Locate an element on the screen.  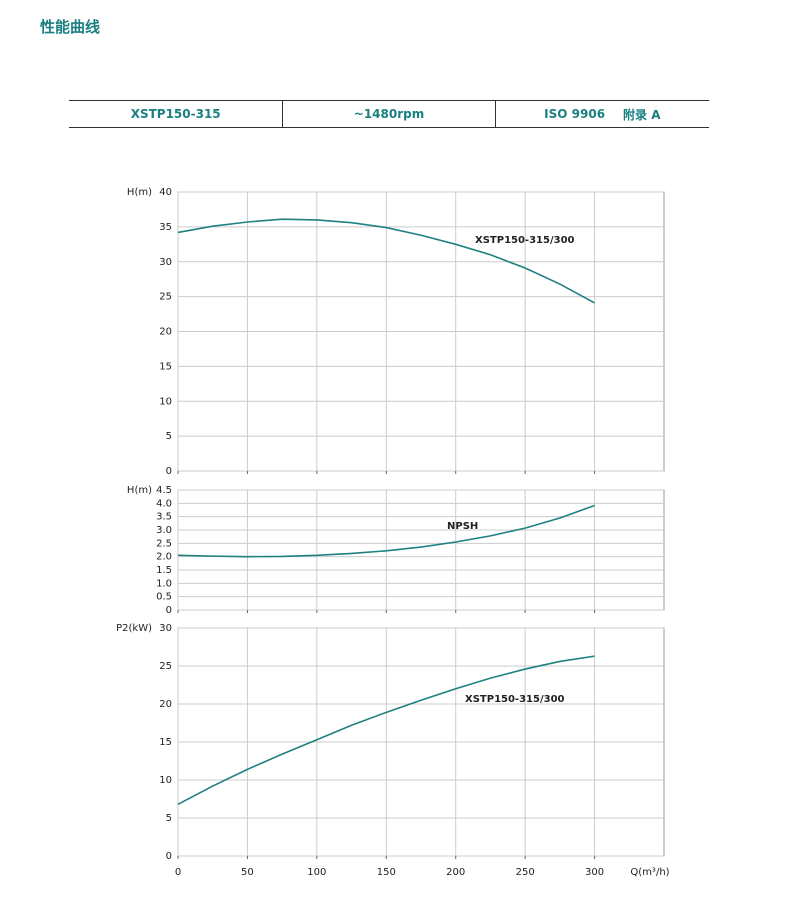
x-tick-label: 50 is located at coordinates (247, 872).